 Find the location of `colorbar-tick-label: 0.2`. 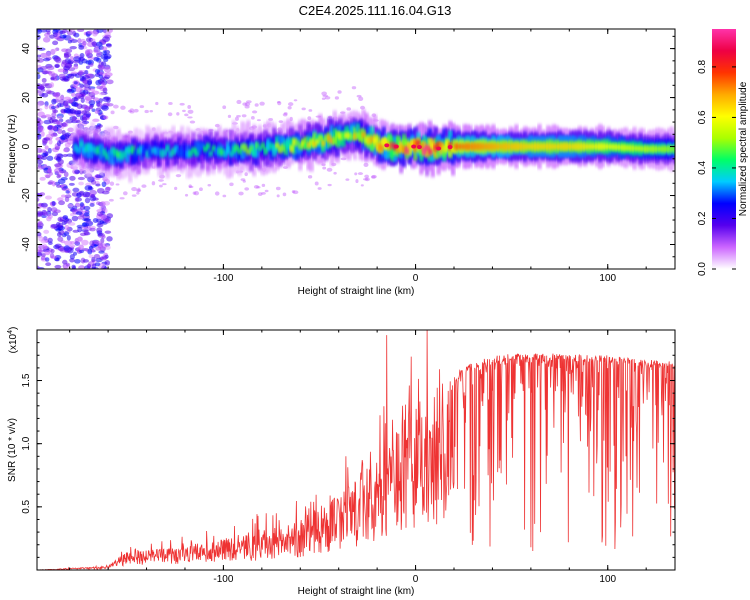

colorbar-tick-label: 0.2 is located at coordinates (702, 218).